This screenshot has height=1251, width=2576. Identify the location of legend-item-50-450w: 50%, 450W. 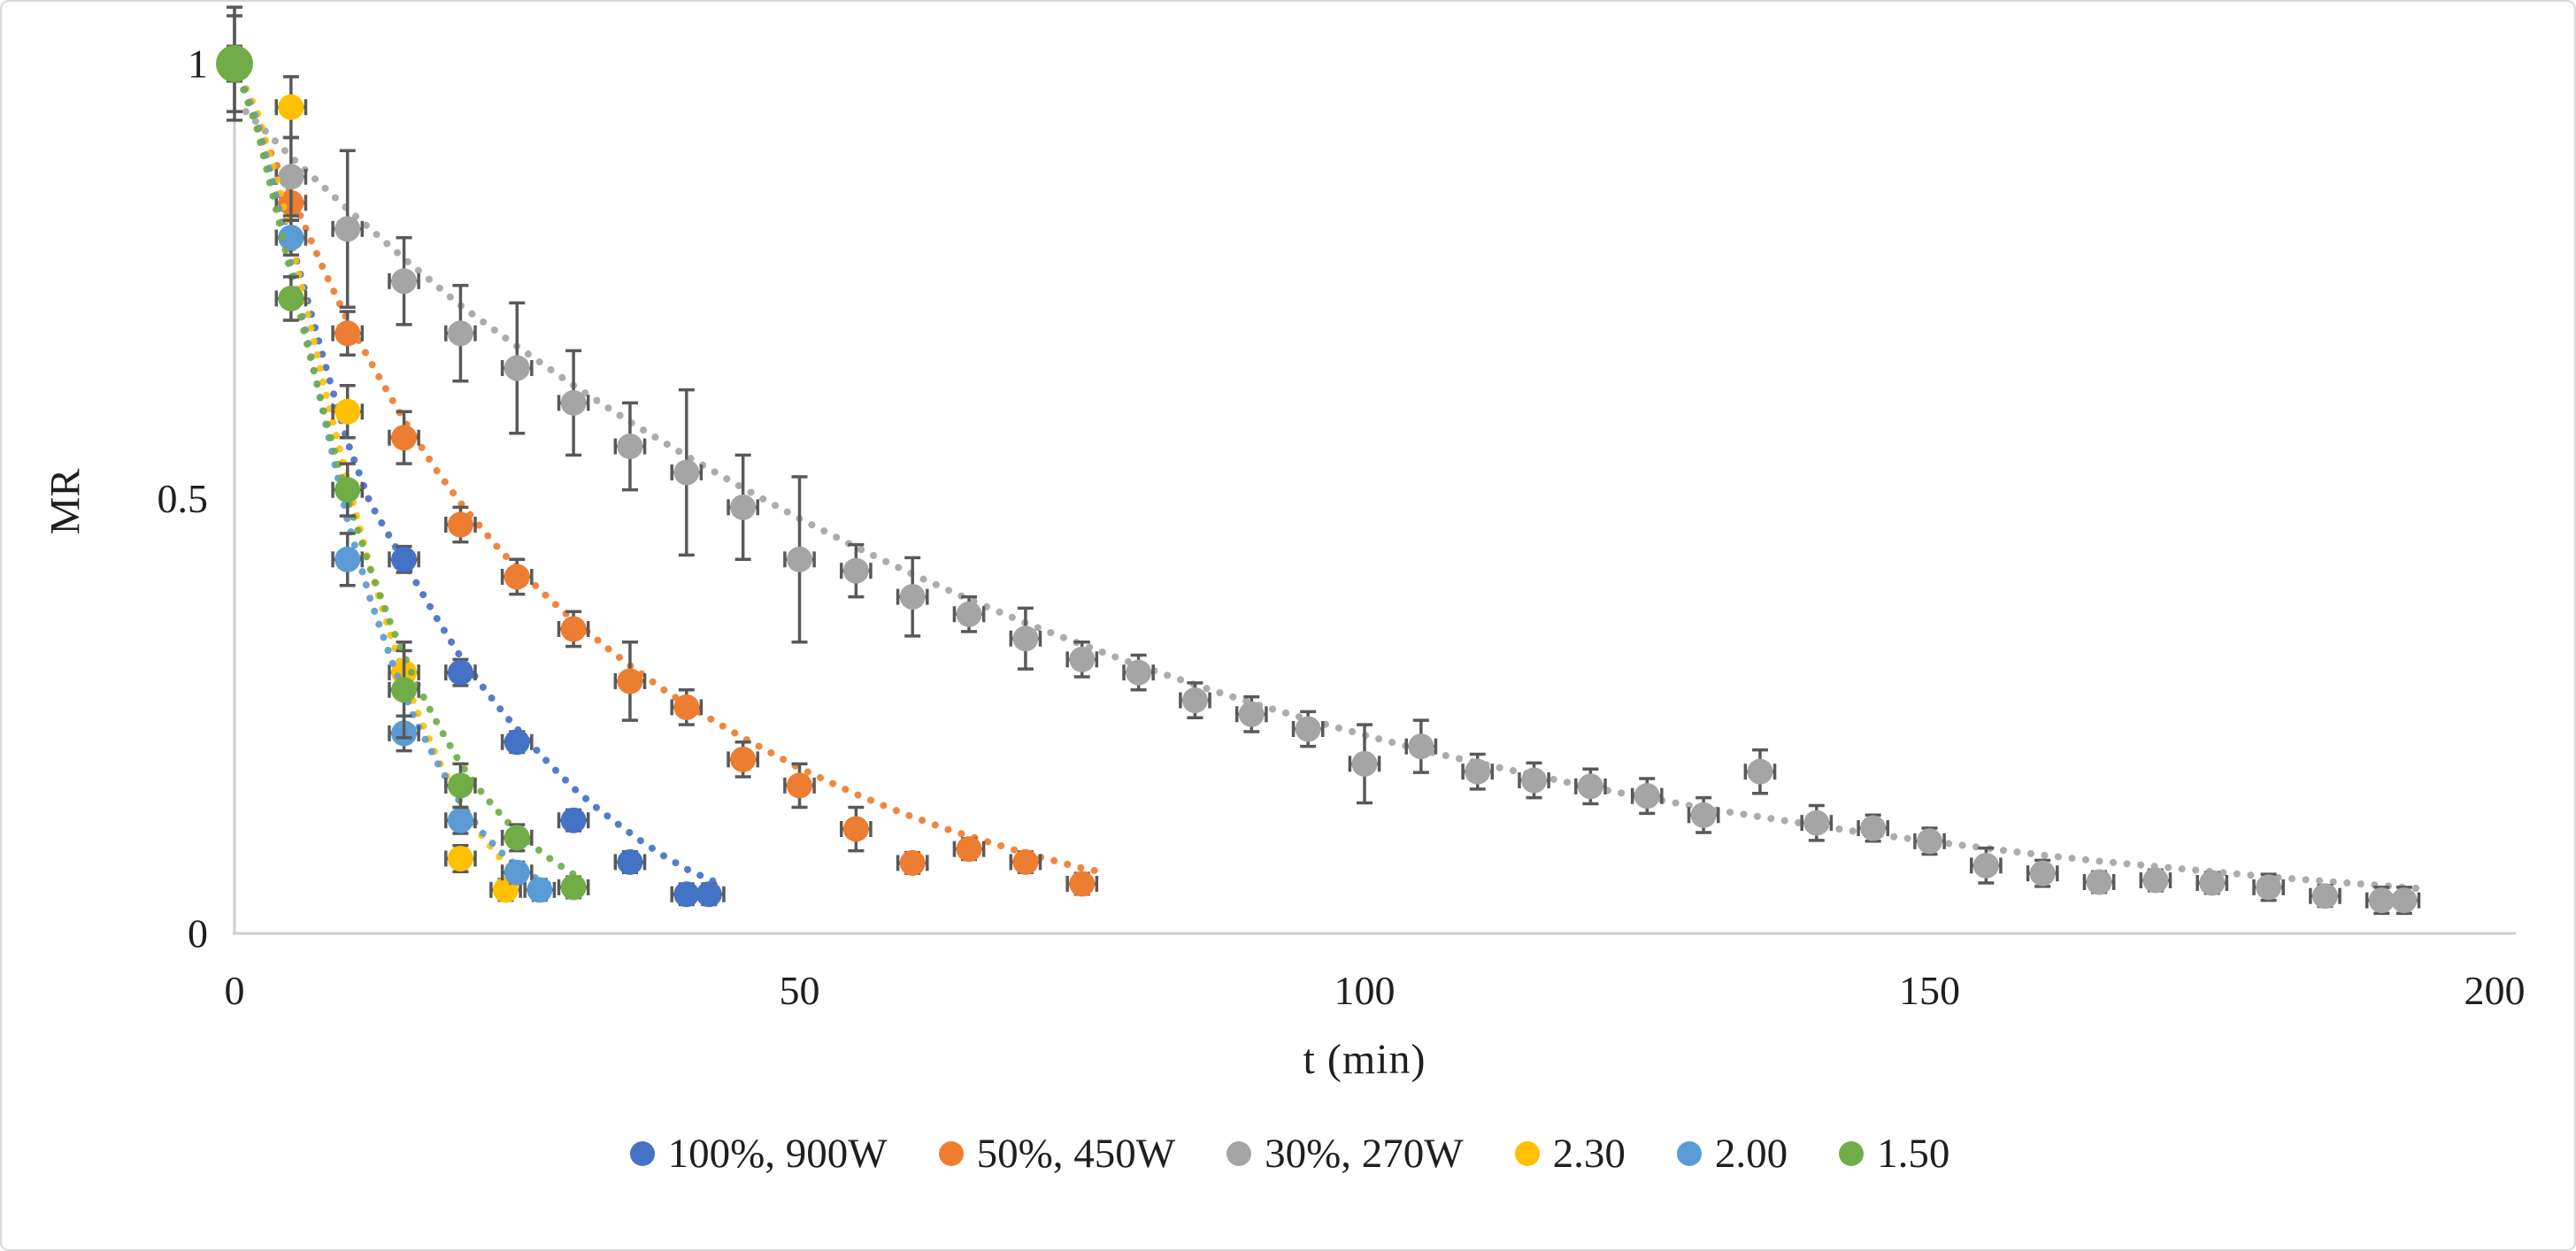
(1057, 1154).